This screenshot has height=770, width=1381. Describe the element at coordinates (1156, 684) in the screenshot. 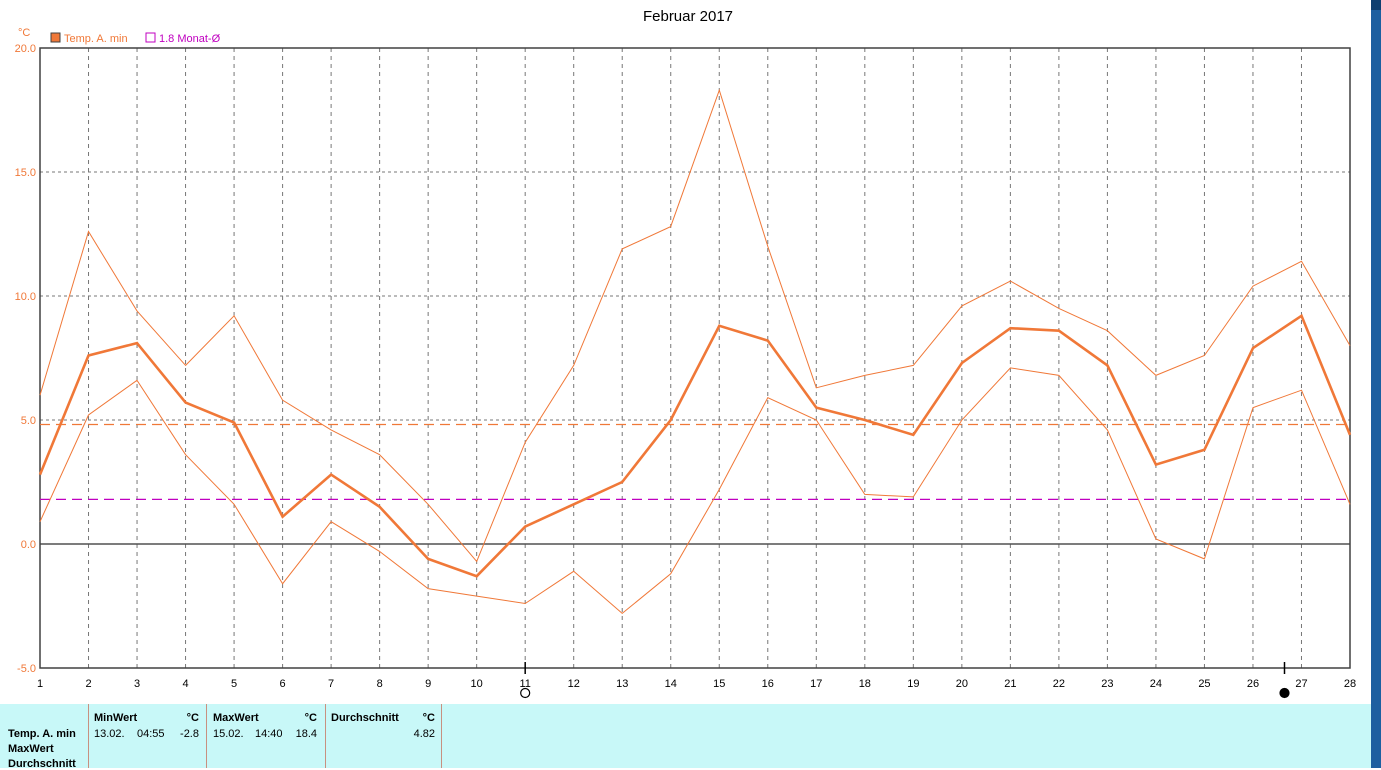

I see `x-tick-label: 24` at that location.